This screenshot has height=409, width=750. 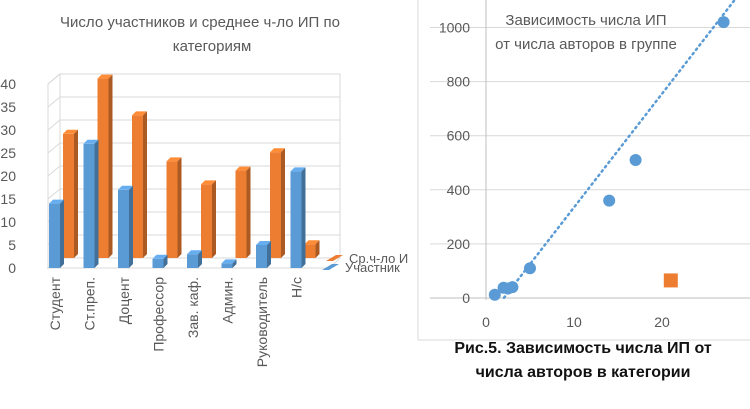 What do you see at coordinates (378, 258) in the screenshot?
I see `legend-label-avg-ip: Ср.ч-ло И` at bounding box center [378, 258].